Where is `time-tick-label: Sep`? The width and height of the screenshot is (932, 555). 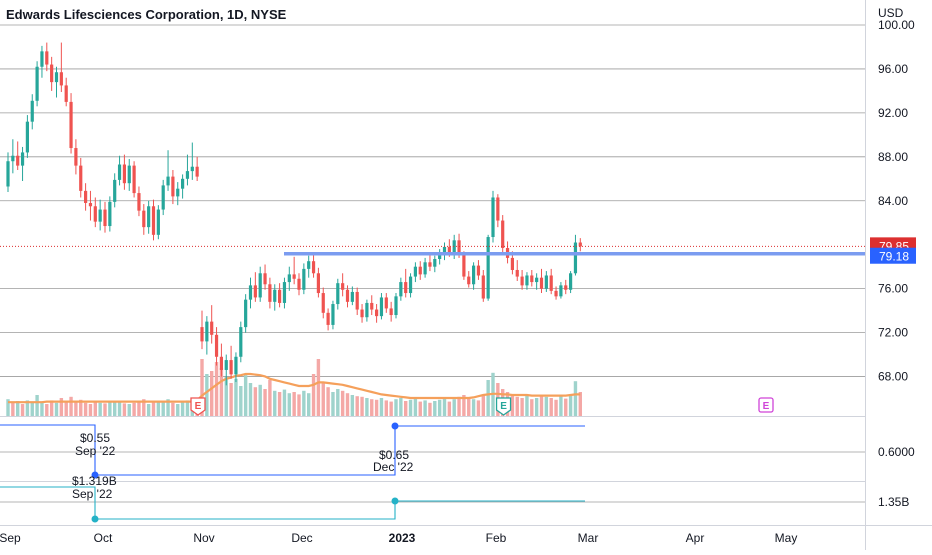 time-tick-label: Sep is located at coordinates (10, 538).